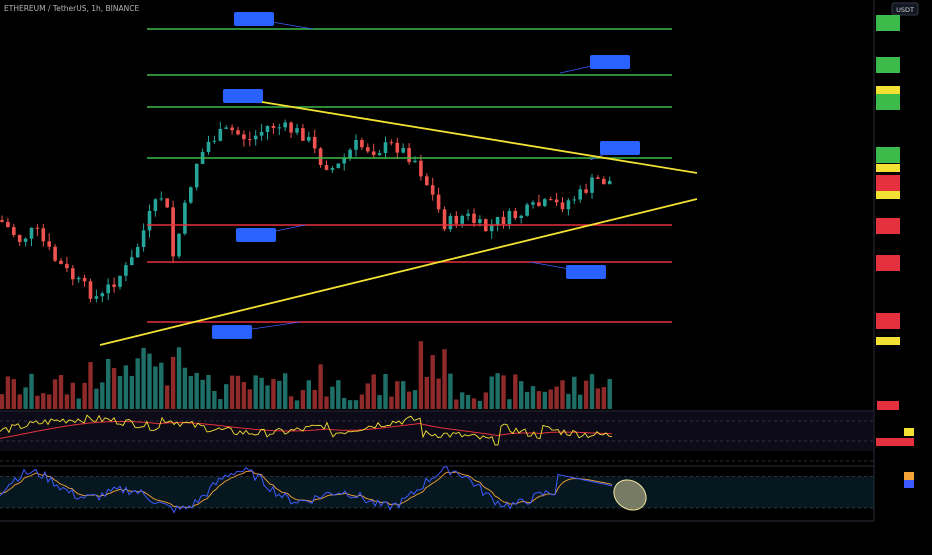 This screenshot has height=555, width=932. I want to click on stoch-d-badge, so click(909, 476).